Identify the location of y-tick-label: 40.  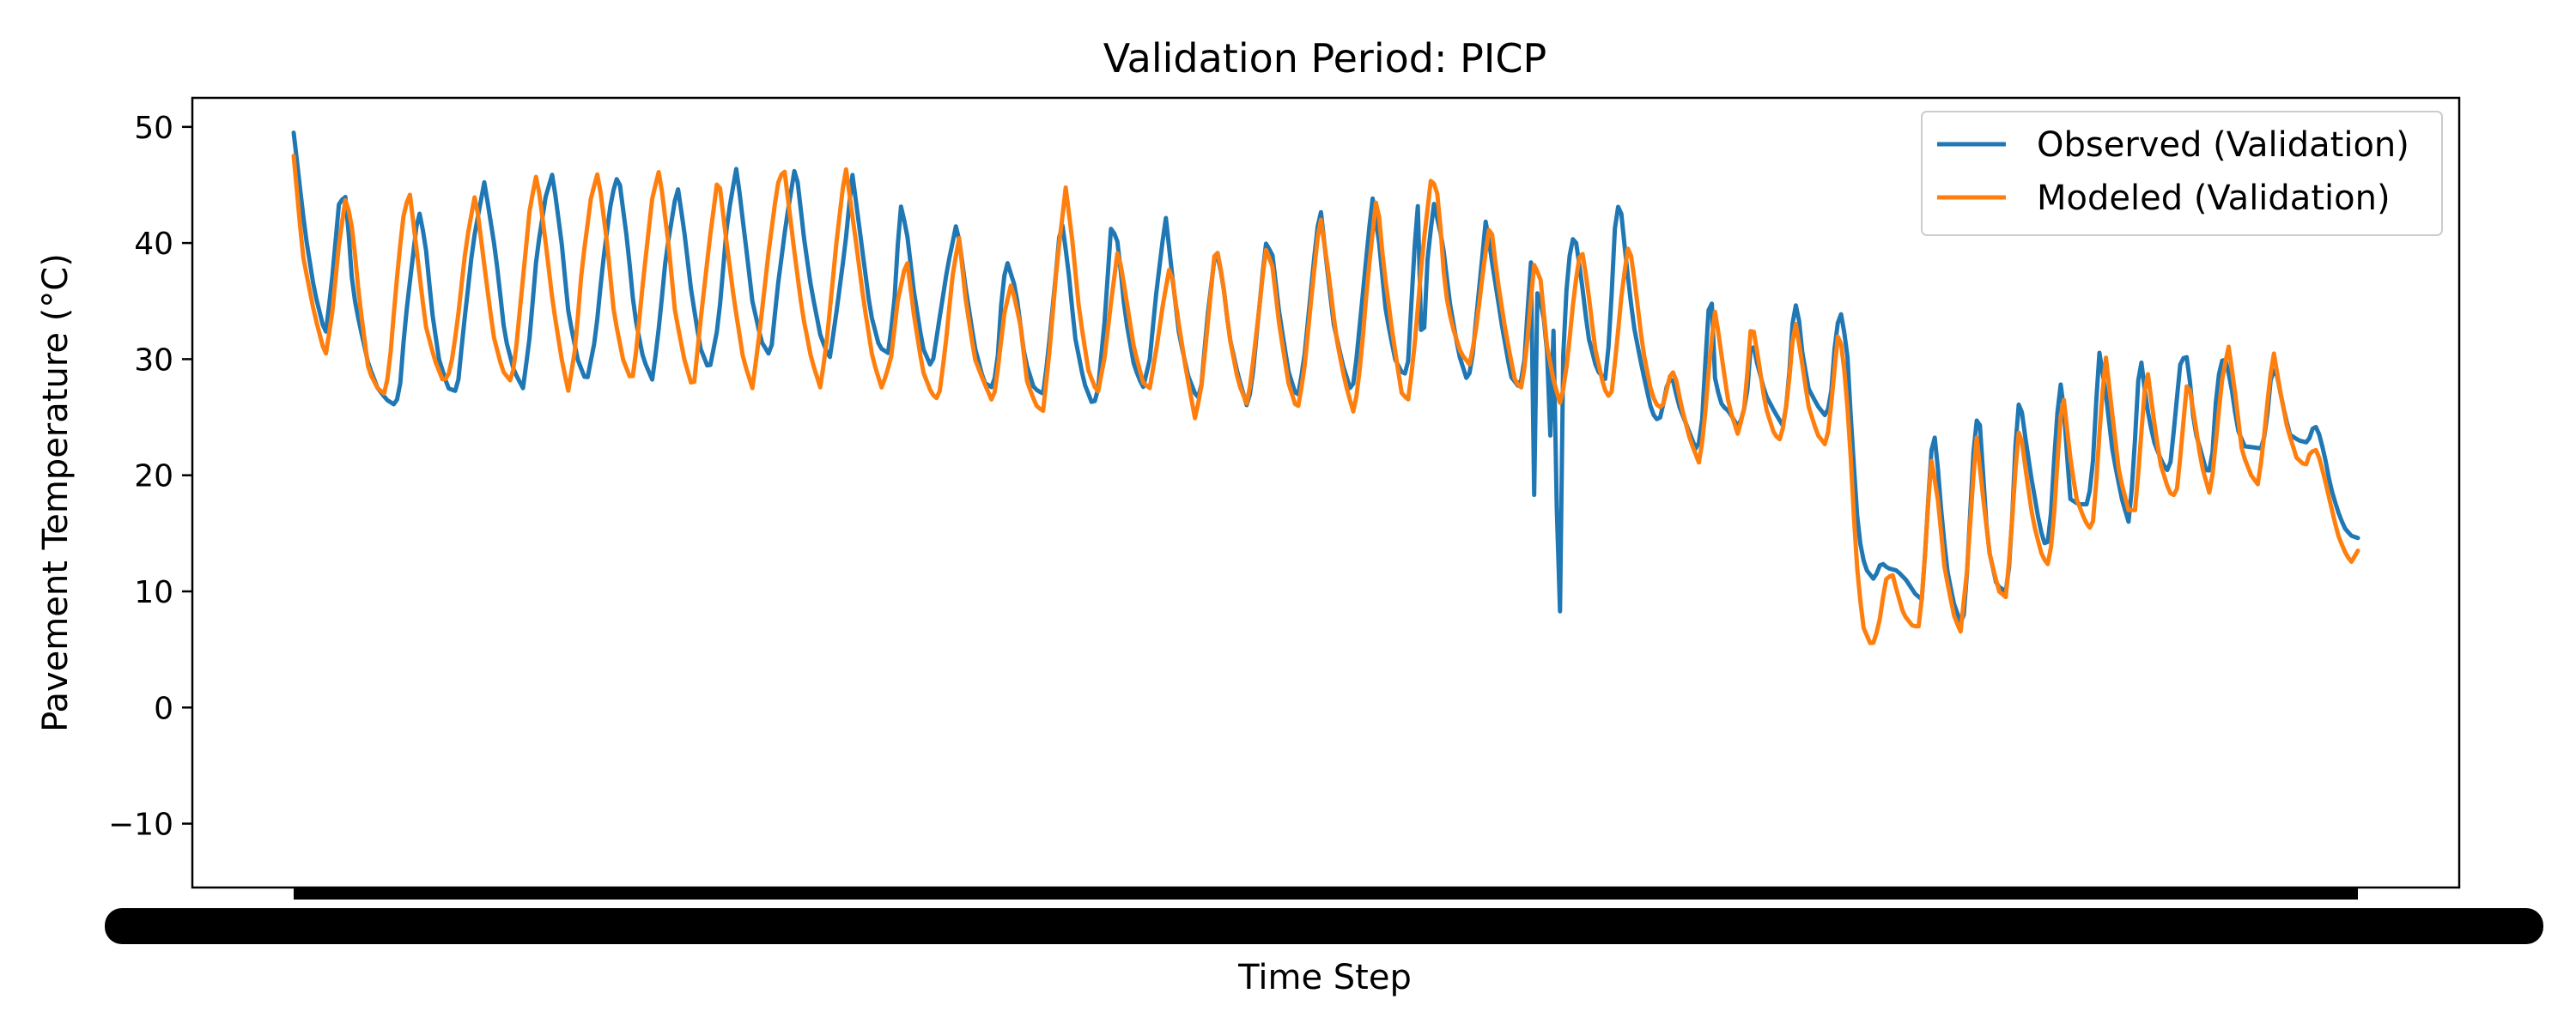
(153, 244).